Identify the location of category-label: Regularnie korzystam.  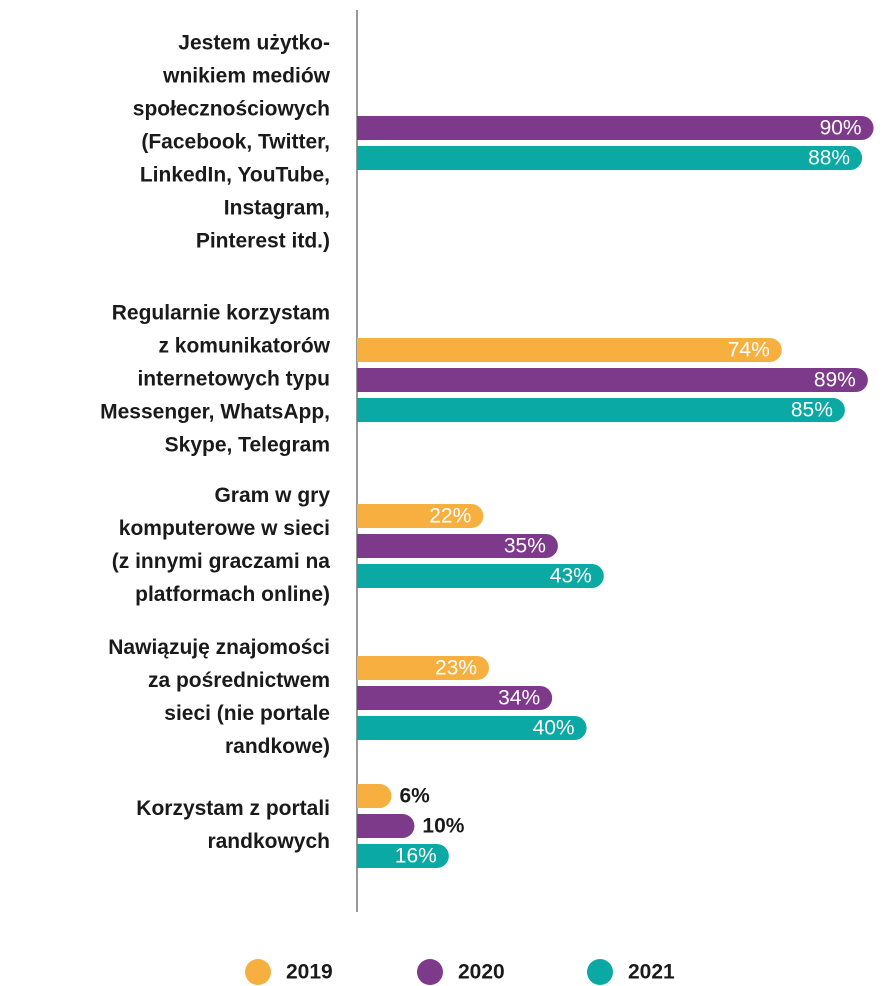
(221, 313).